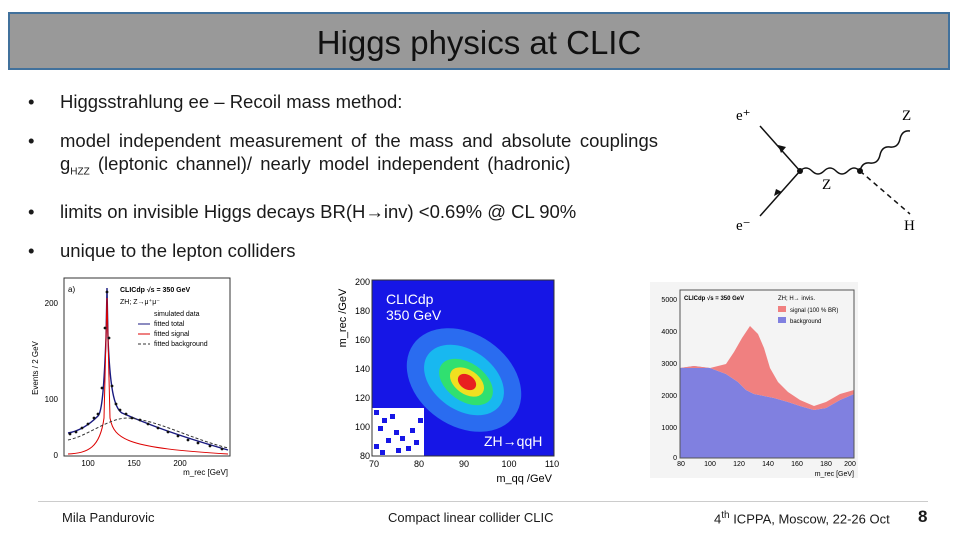  What do you see at coordinates (909, 226) in the screenshot?
I see `h-label: H` at bounding box center [909, 226].